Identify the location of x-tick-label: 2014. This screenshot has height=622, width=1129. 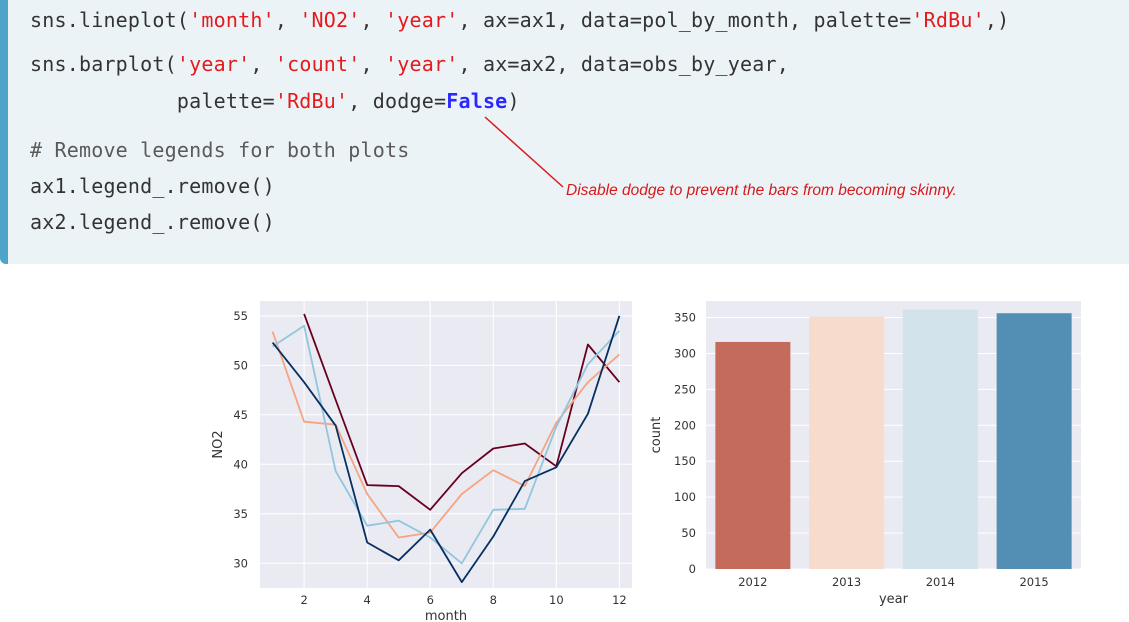
(940, 582).